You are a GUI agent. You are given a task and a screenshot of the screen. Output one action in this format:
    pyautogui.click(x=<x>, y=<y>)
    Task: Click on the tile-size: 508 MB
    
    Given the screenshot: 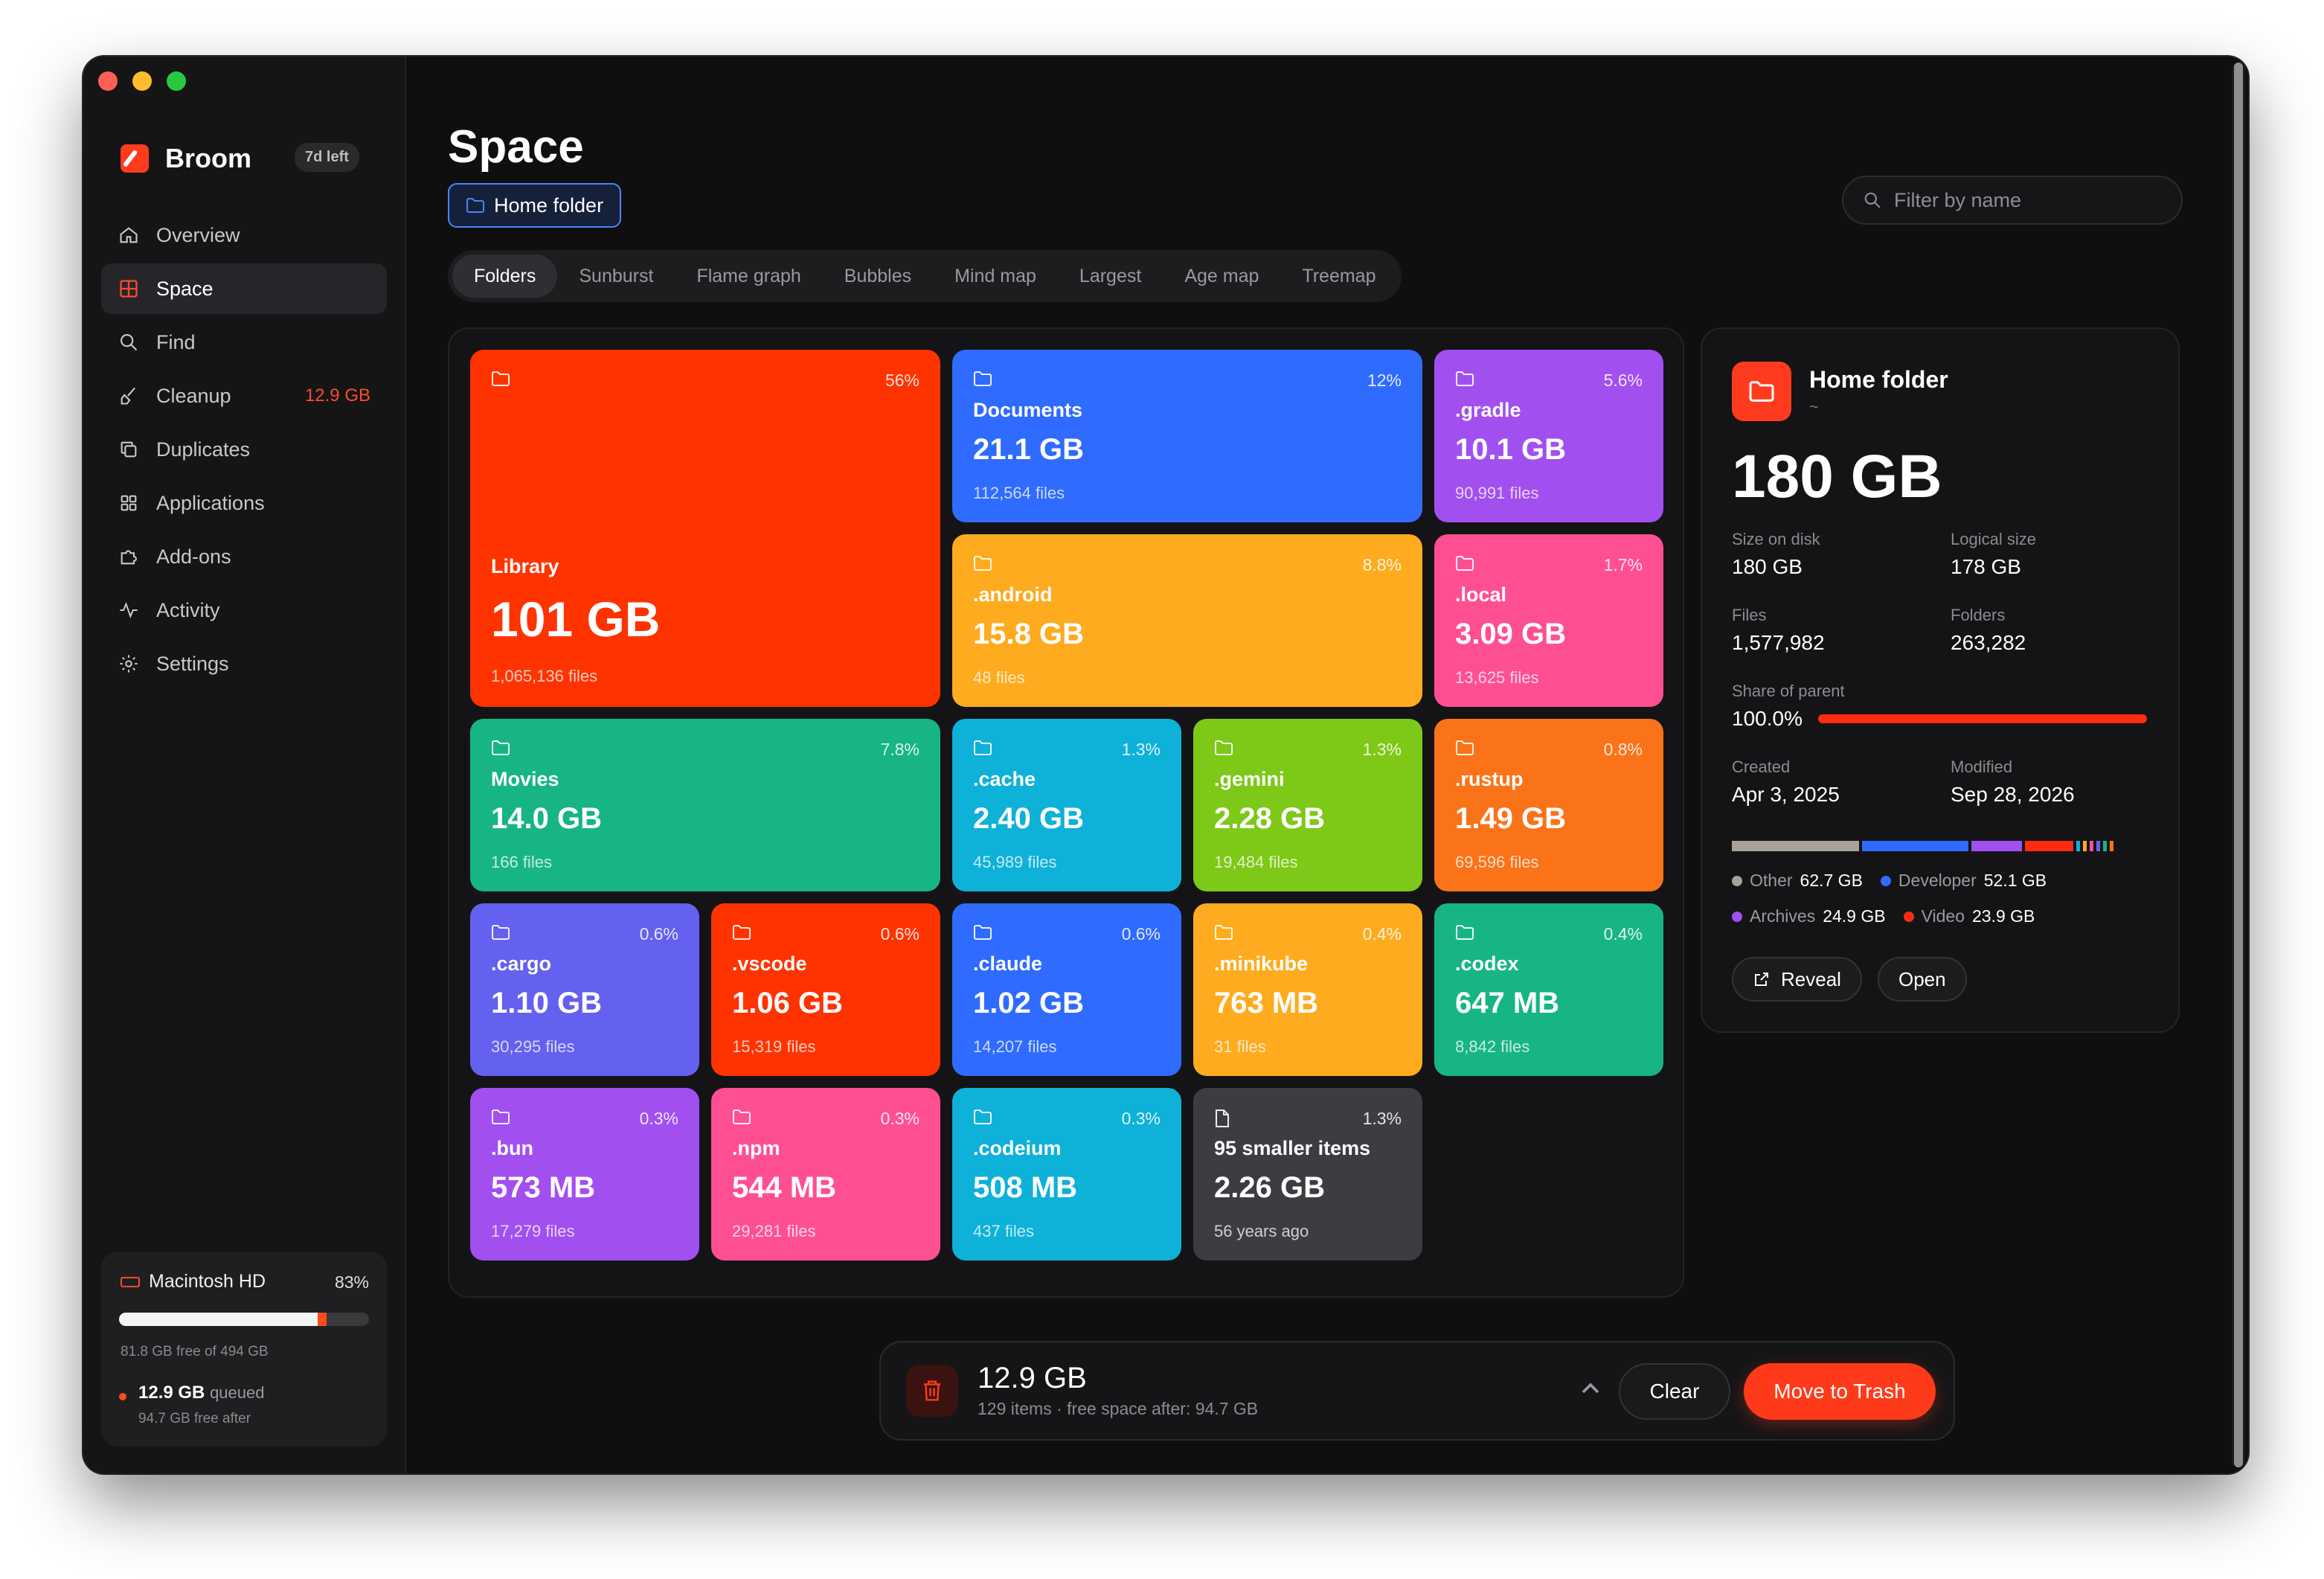 What is the action you would take?
    pyautogui.click(x=1025, y=1187)
    